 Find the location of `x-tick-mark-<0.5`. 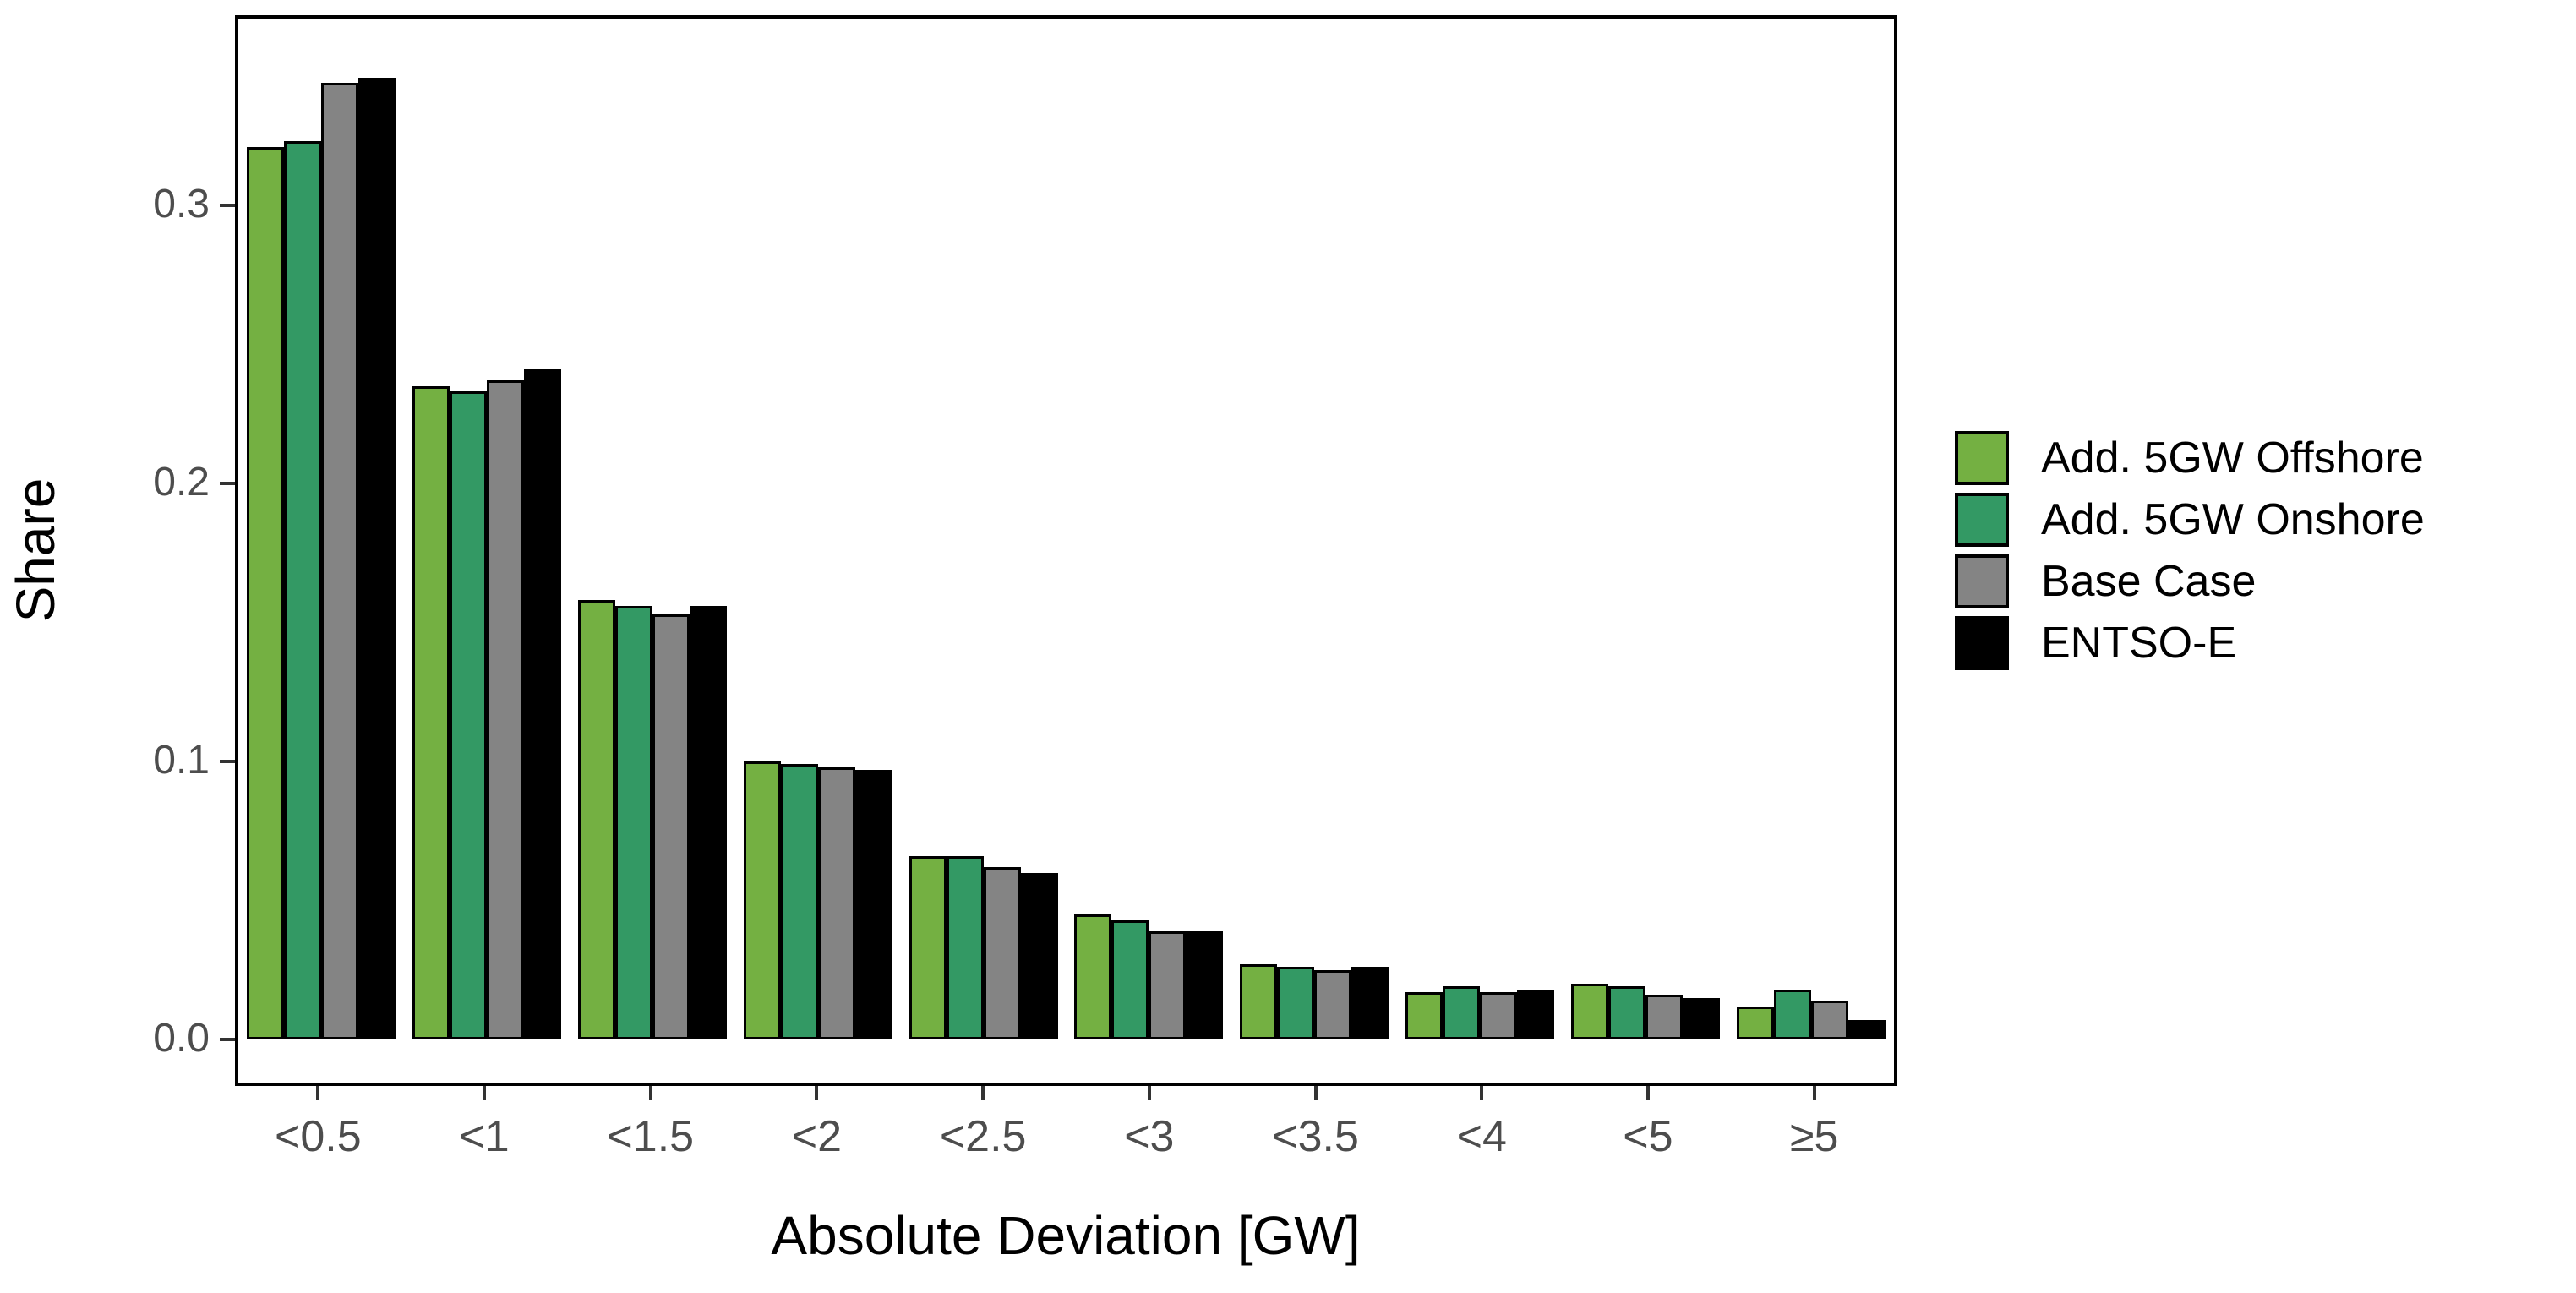

x-tick-mark-<0.5 is located at coordinates (318, 1093).